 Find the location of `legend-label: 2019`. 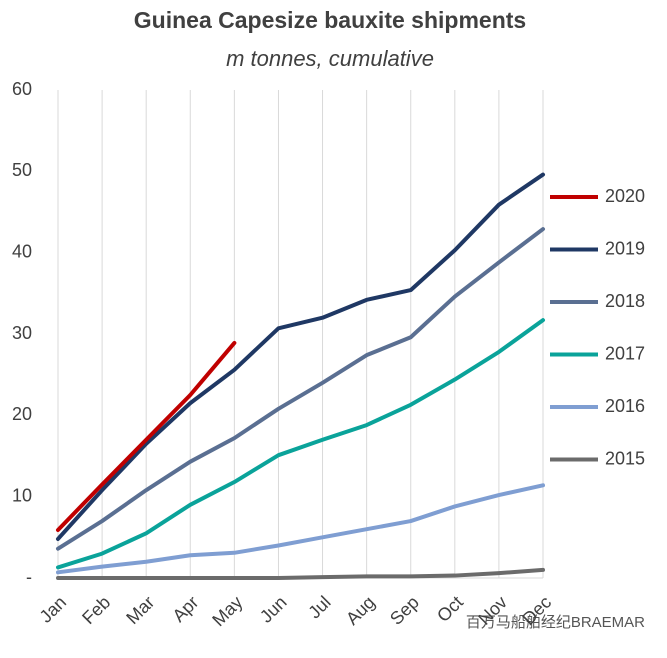

legend-label: 2019 is located at coordinates (625, 248).